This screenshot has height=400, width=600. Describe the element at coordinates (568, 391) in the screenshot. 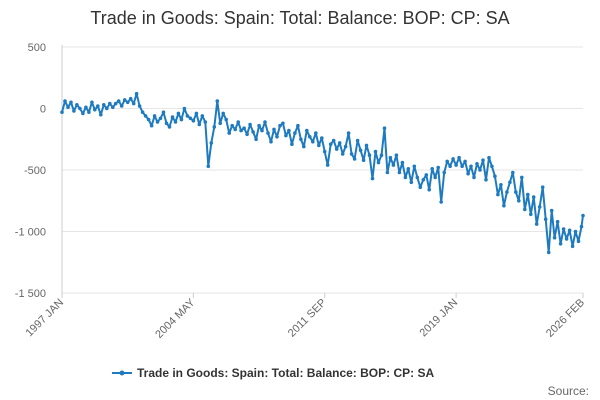

I see `source-label: Source:` at that location.